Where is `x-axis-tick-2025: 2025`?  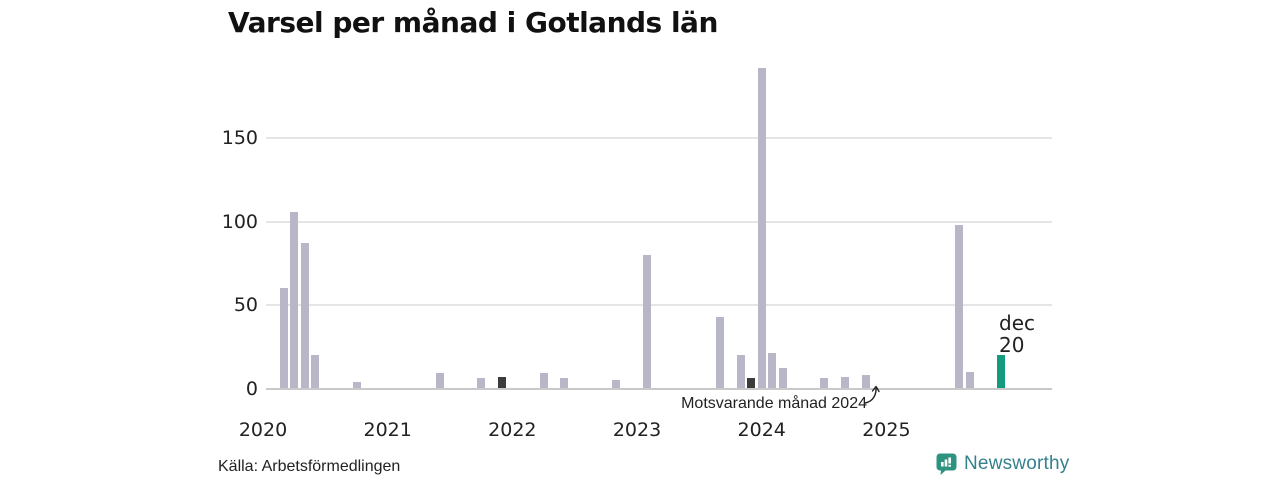
x-axis-tick-2025: 2025 is located at coordinates (886, 430).